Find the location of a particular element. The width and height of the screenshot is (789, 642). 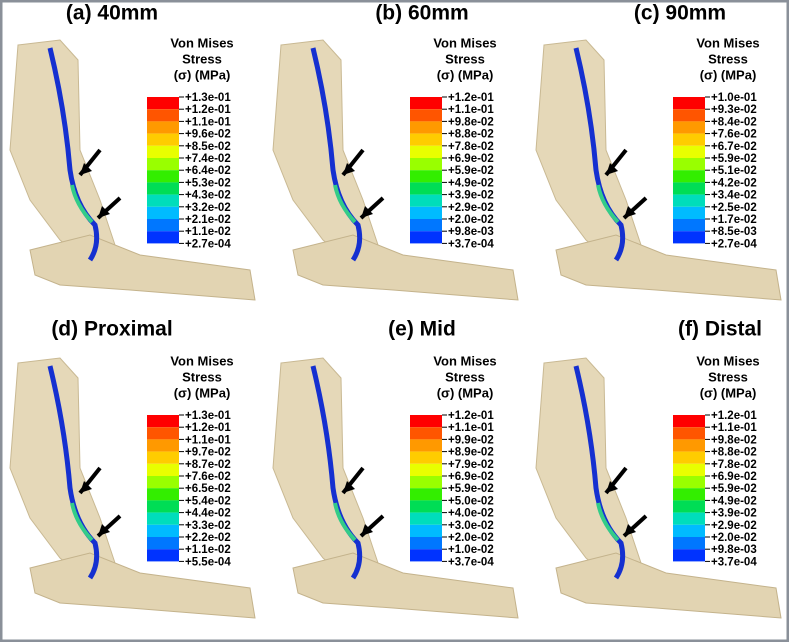

legend-label: +5.3e-02 is located at coordinates (208, 183).